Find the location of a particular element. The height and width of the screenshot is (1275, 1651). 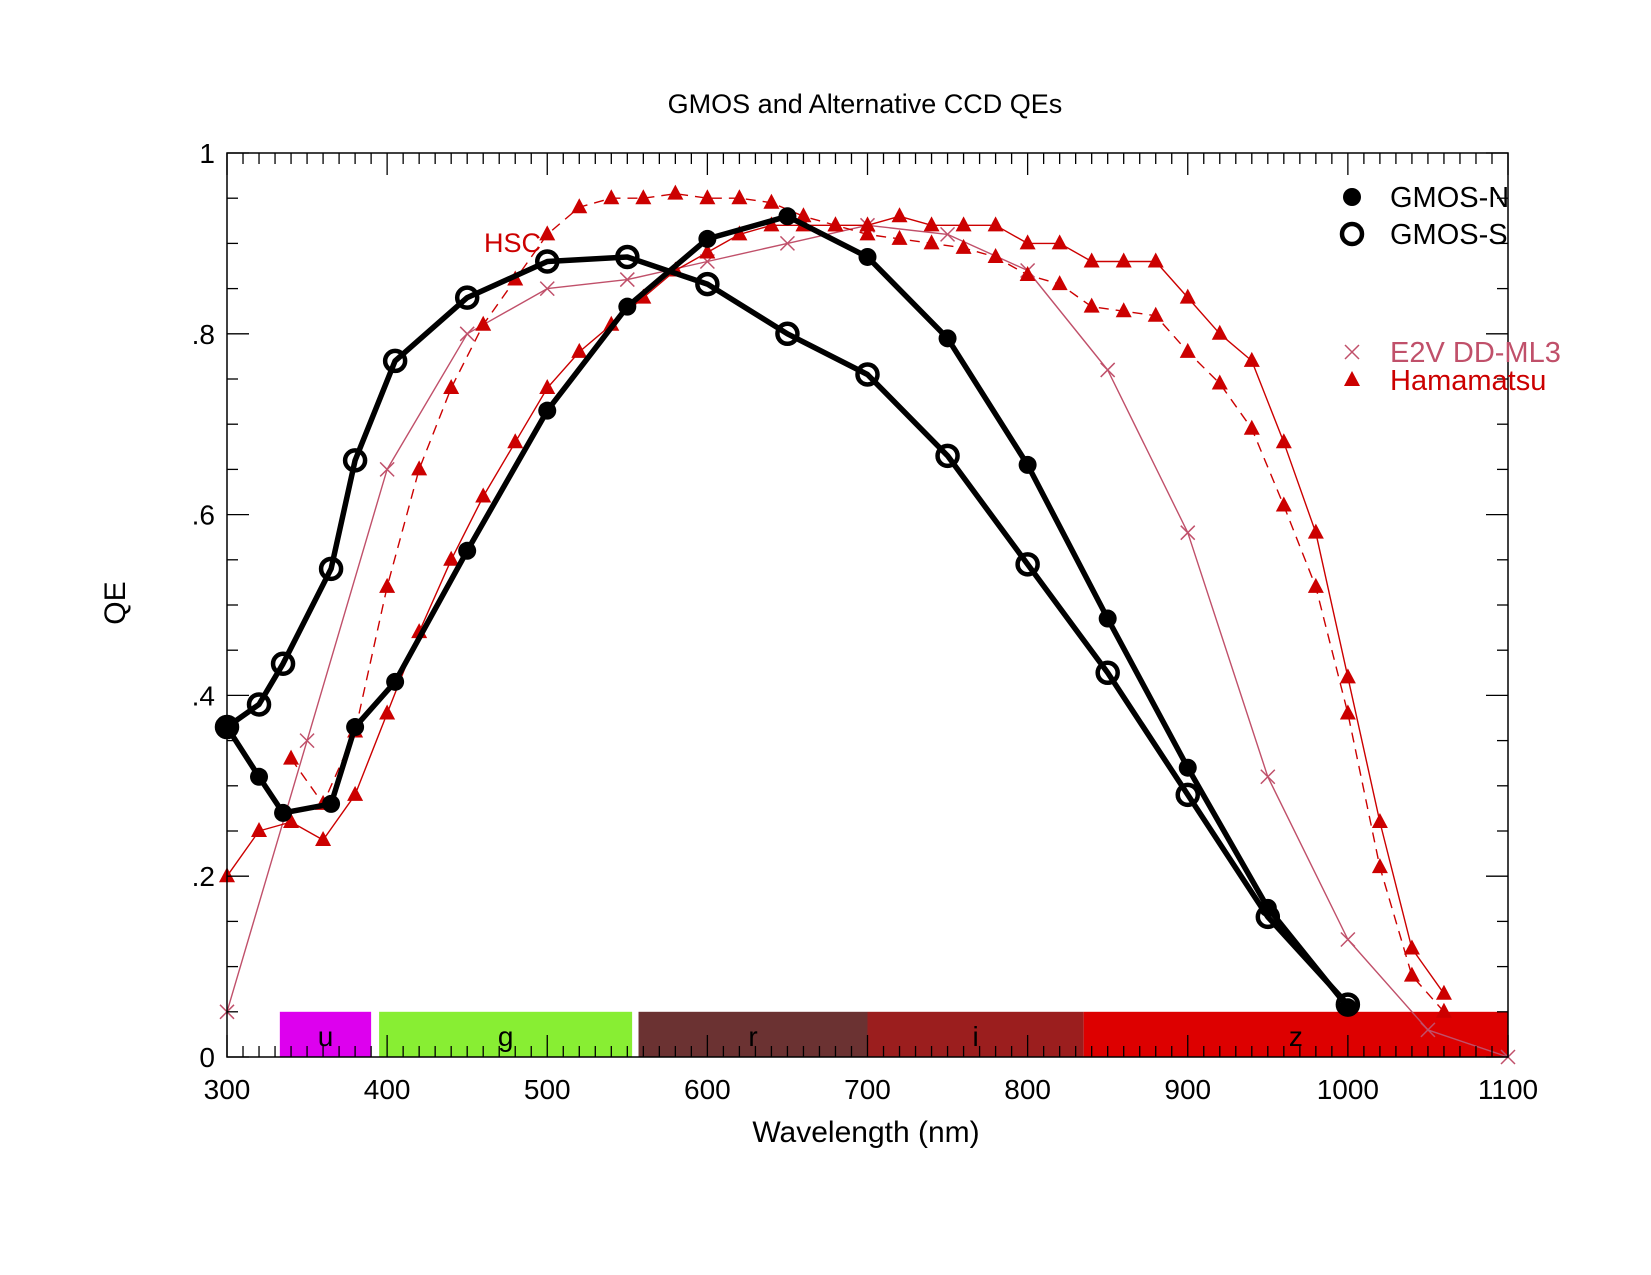

x-tick-label: 600 is located at coordinates (707, 1089).